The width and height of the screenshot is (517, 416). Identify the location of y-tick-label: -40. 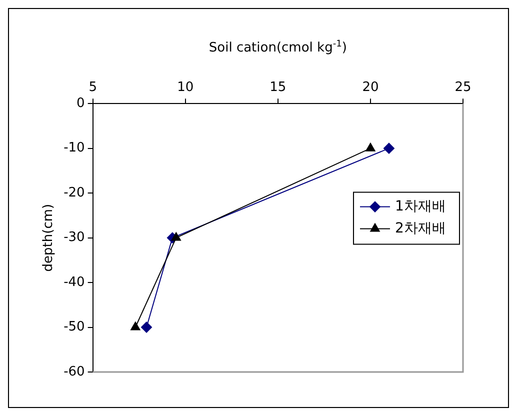
(74, 282).